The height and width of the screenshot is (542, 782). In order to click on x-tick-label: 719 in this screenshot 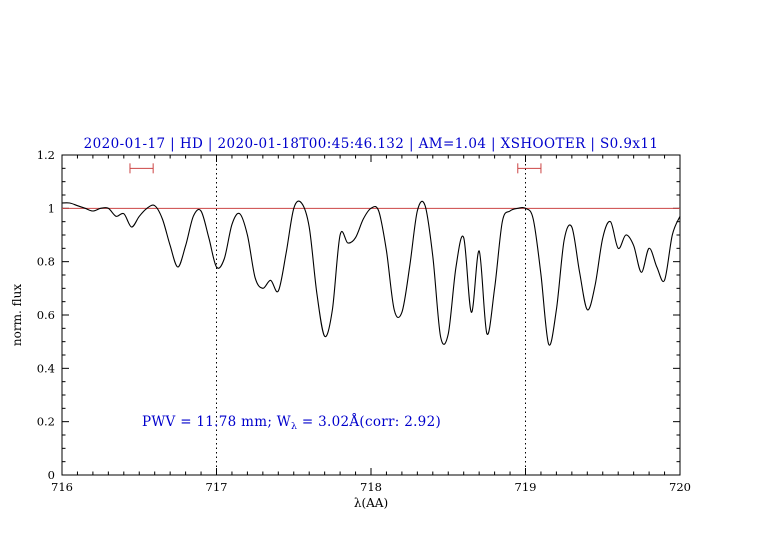, I will do `click(526, 487)`.